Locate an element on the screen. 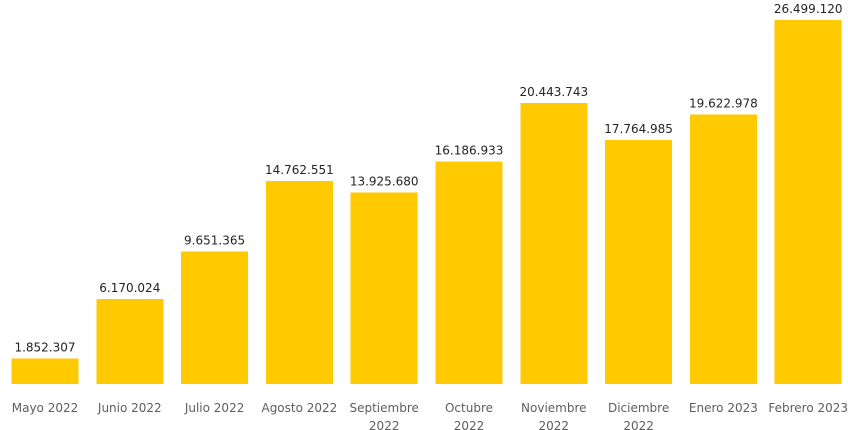 Image resolution: width=848 pixels, height=430 pixels. data-label-0: 1.852.307 is located at coordinates (44, 348).